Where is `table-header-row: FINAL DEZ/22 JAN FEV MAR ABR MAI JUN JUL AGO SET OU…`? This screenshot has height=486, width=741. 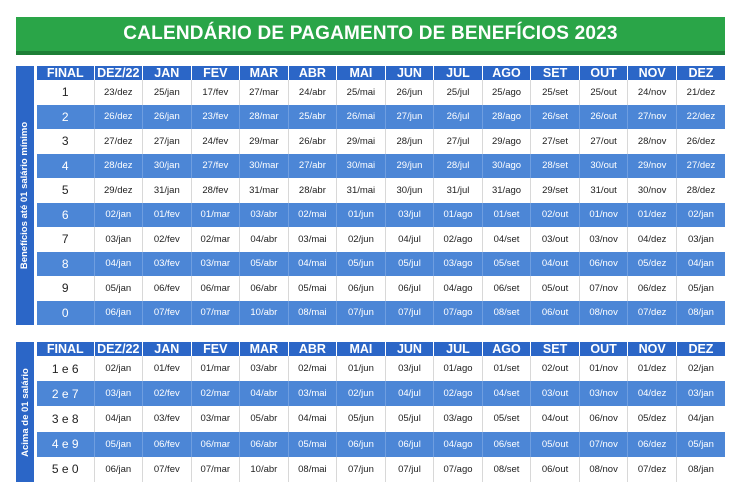
table-header-row: FINAL DEZ/22 JAN FEV MAR ABR MAI JUN JUL AGO SET OU… is located at coordinates (381, 73).